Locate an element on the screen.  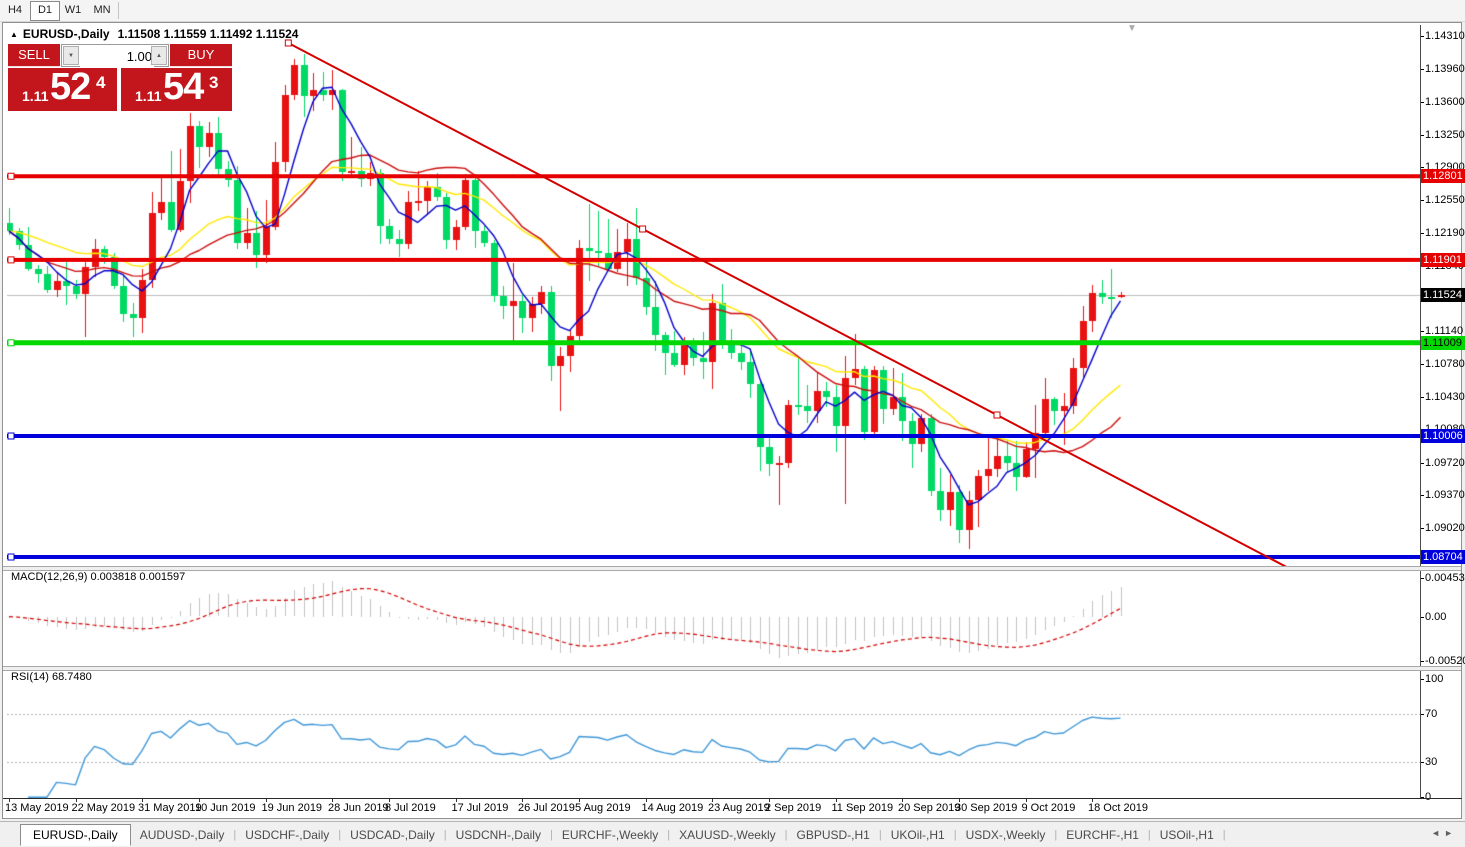
sell-price-button: 1.11 52 4 is located at coordinates (62, 88).